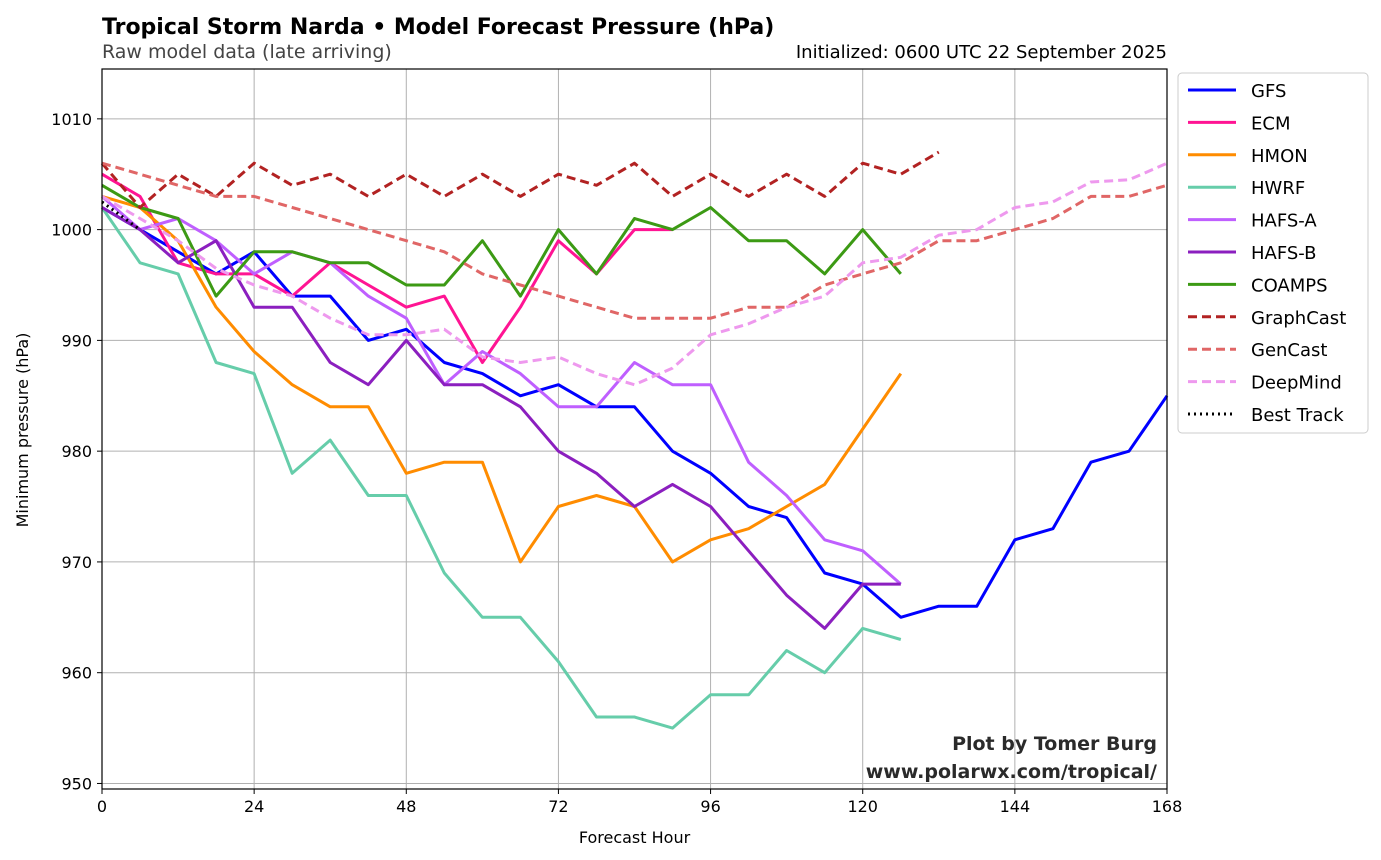 This screenshot has width=1381, height=860. I want to click on x-tick-label: 0, so click(102, 806).